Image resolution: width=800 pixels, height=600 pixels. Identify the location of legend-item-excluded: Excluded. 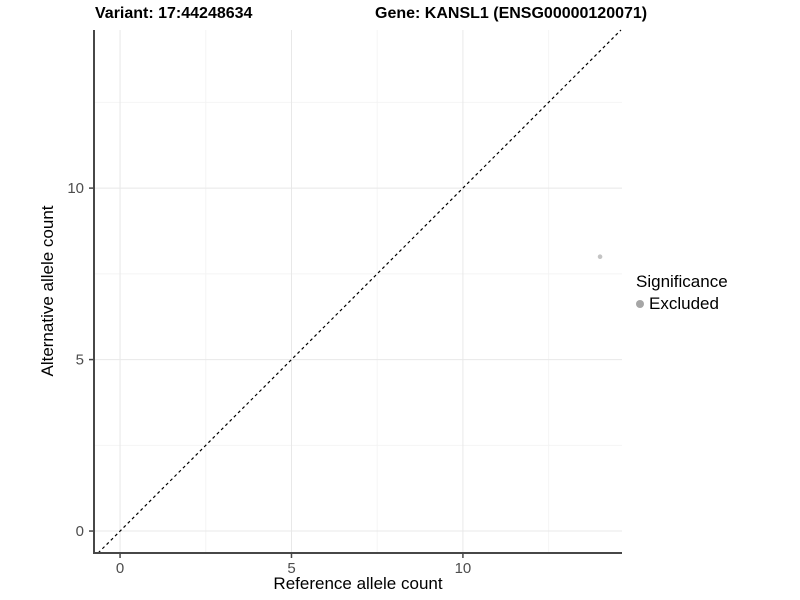
(682, 304).